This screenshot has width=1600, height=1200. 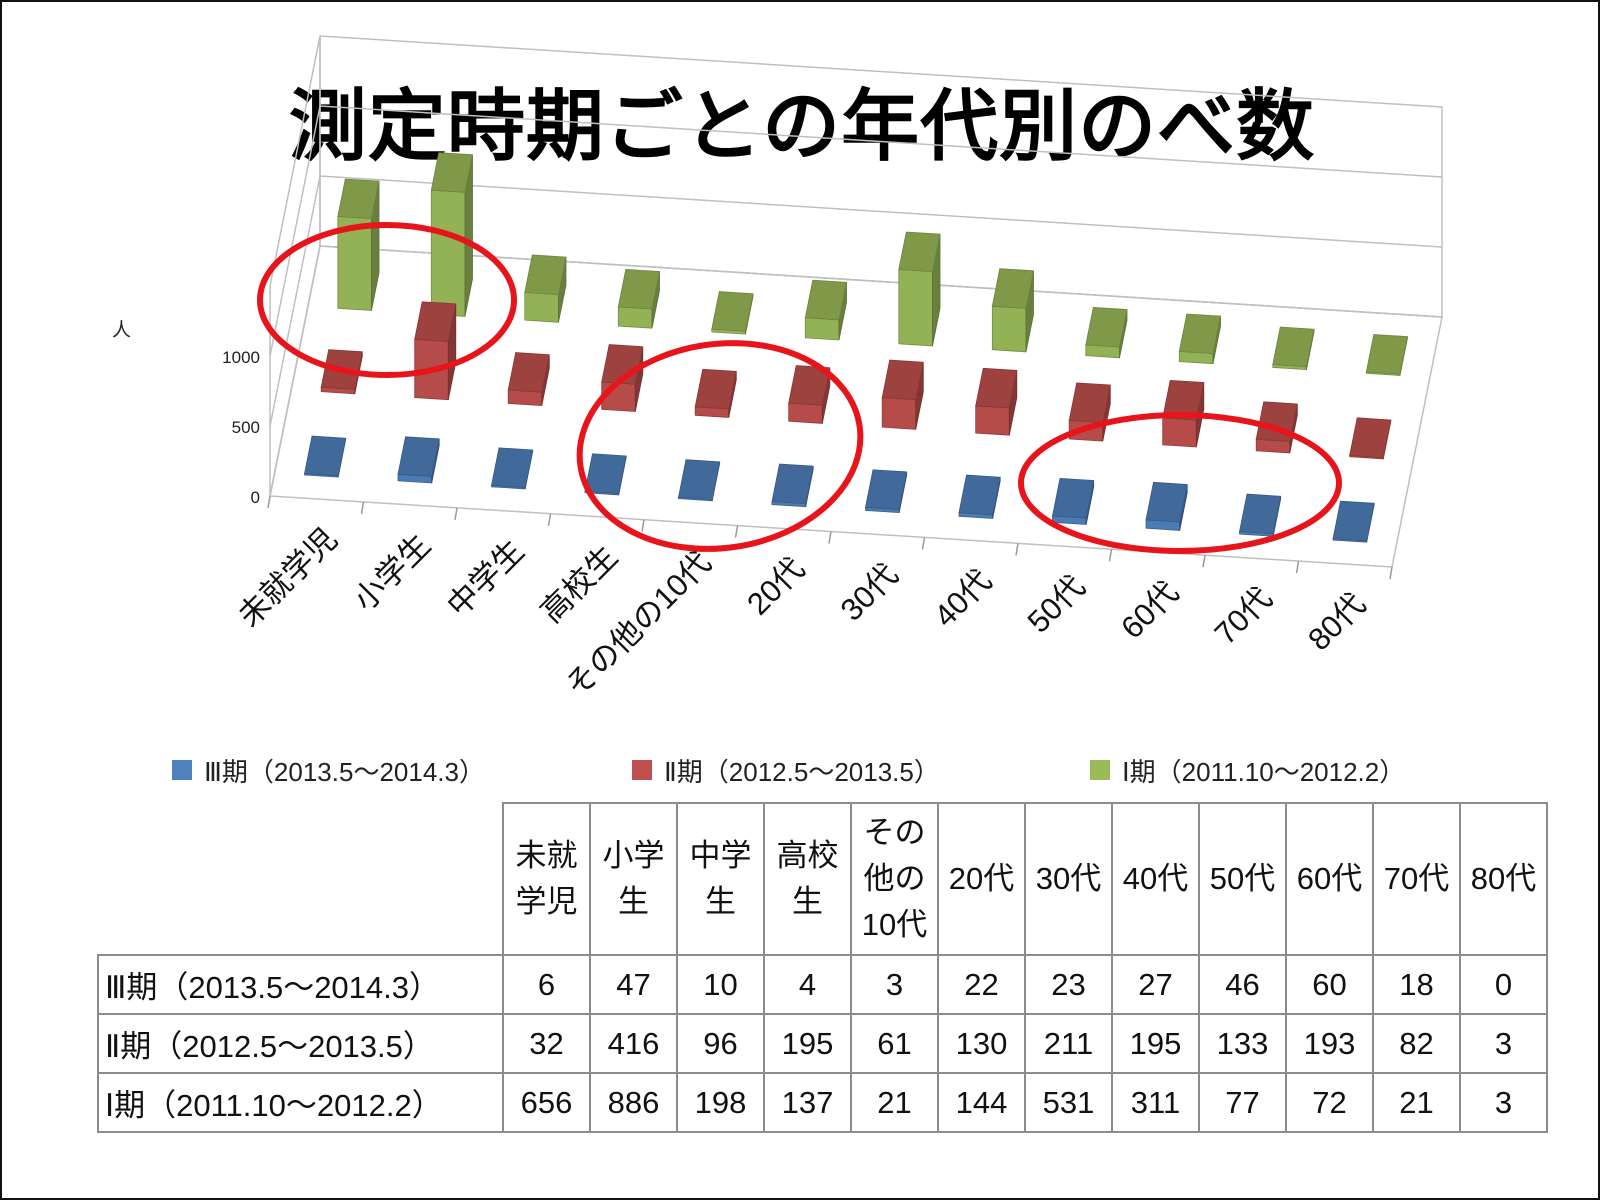 What do you see at coordinates (981, 879) in the screenshot?
I see `table-header-cell: 20代` at bounding box center [981, 879].